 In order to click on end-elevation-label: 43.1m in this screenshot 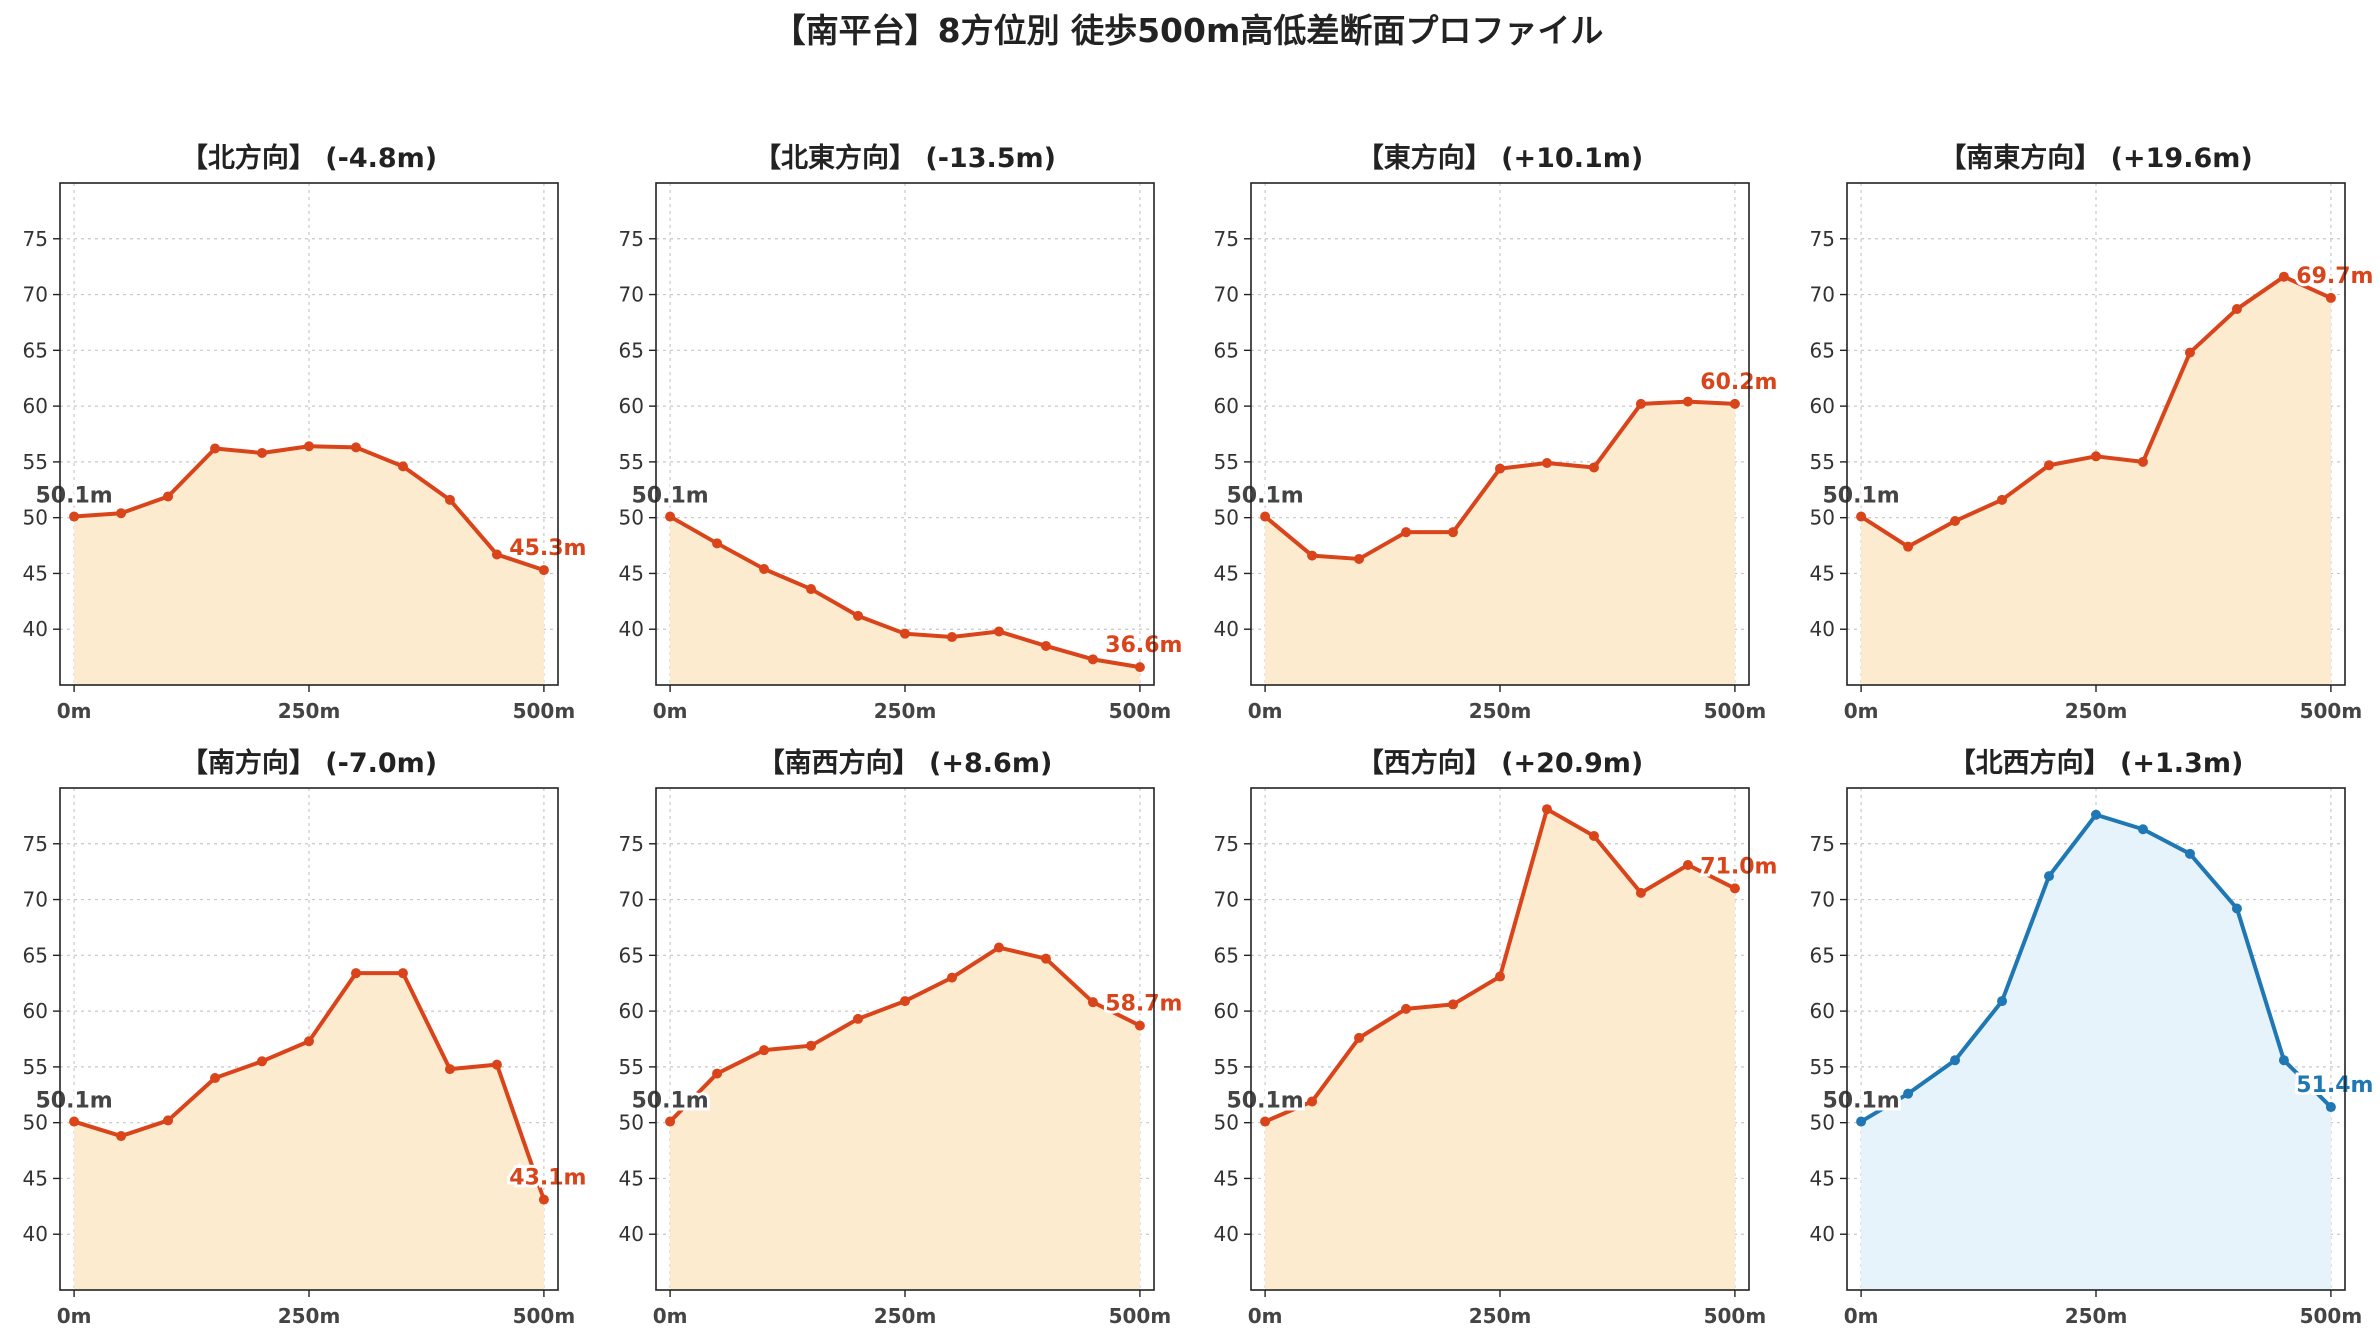, I will do `click(547, 1178)`.